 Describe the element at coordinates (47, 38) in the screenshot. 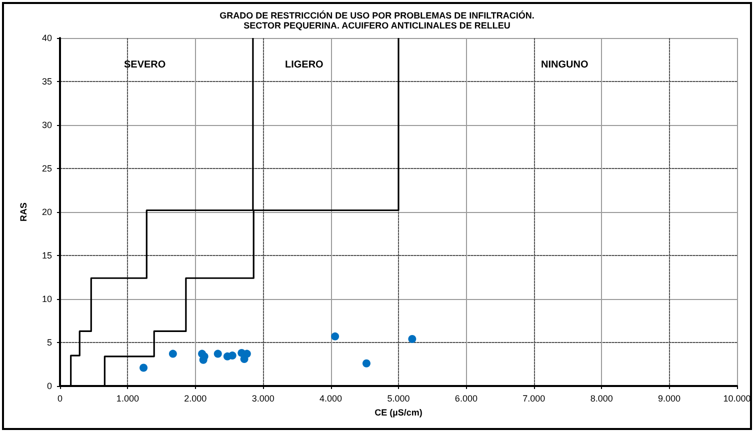

I see `y-tick-label: 40` at that location.